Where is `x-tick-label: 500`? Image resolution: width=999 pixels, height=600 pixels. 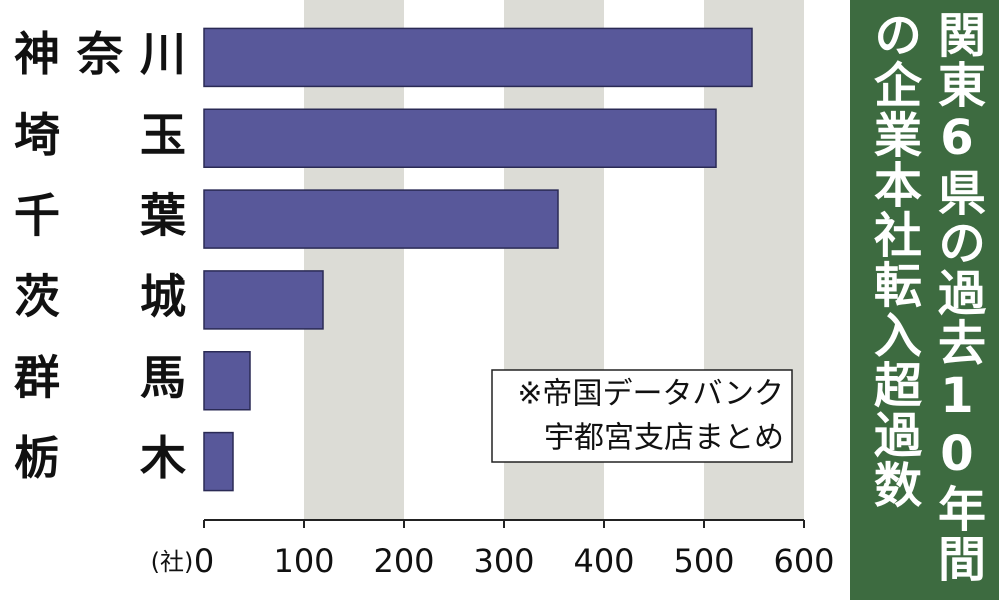
x-tick-label: 500 is located at coordinates (703, 561).